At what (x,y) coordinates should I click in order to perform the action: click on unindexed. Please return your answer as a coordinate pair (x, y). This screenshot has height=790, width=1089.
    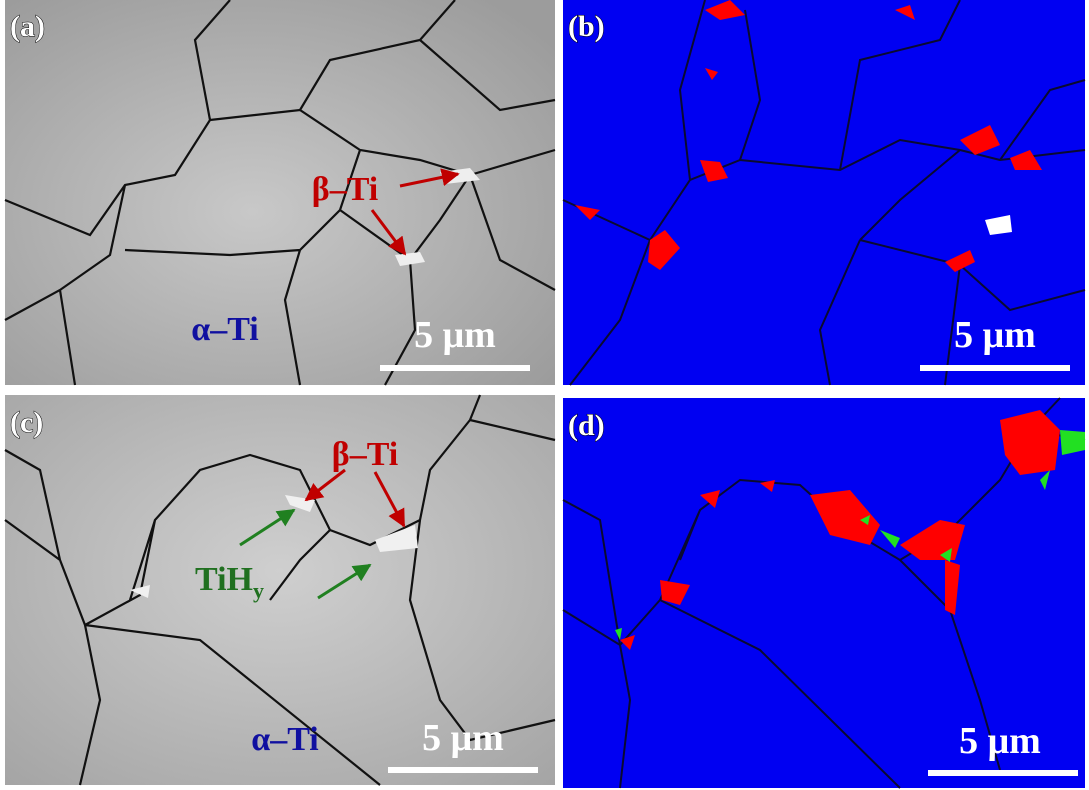
    Looking at the image, I should click on (998, 225).